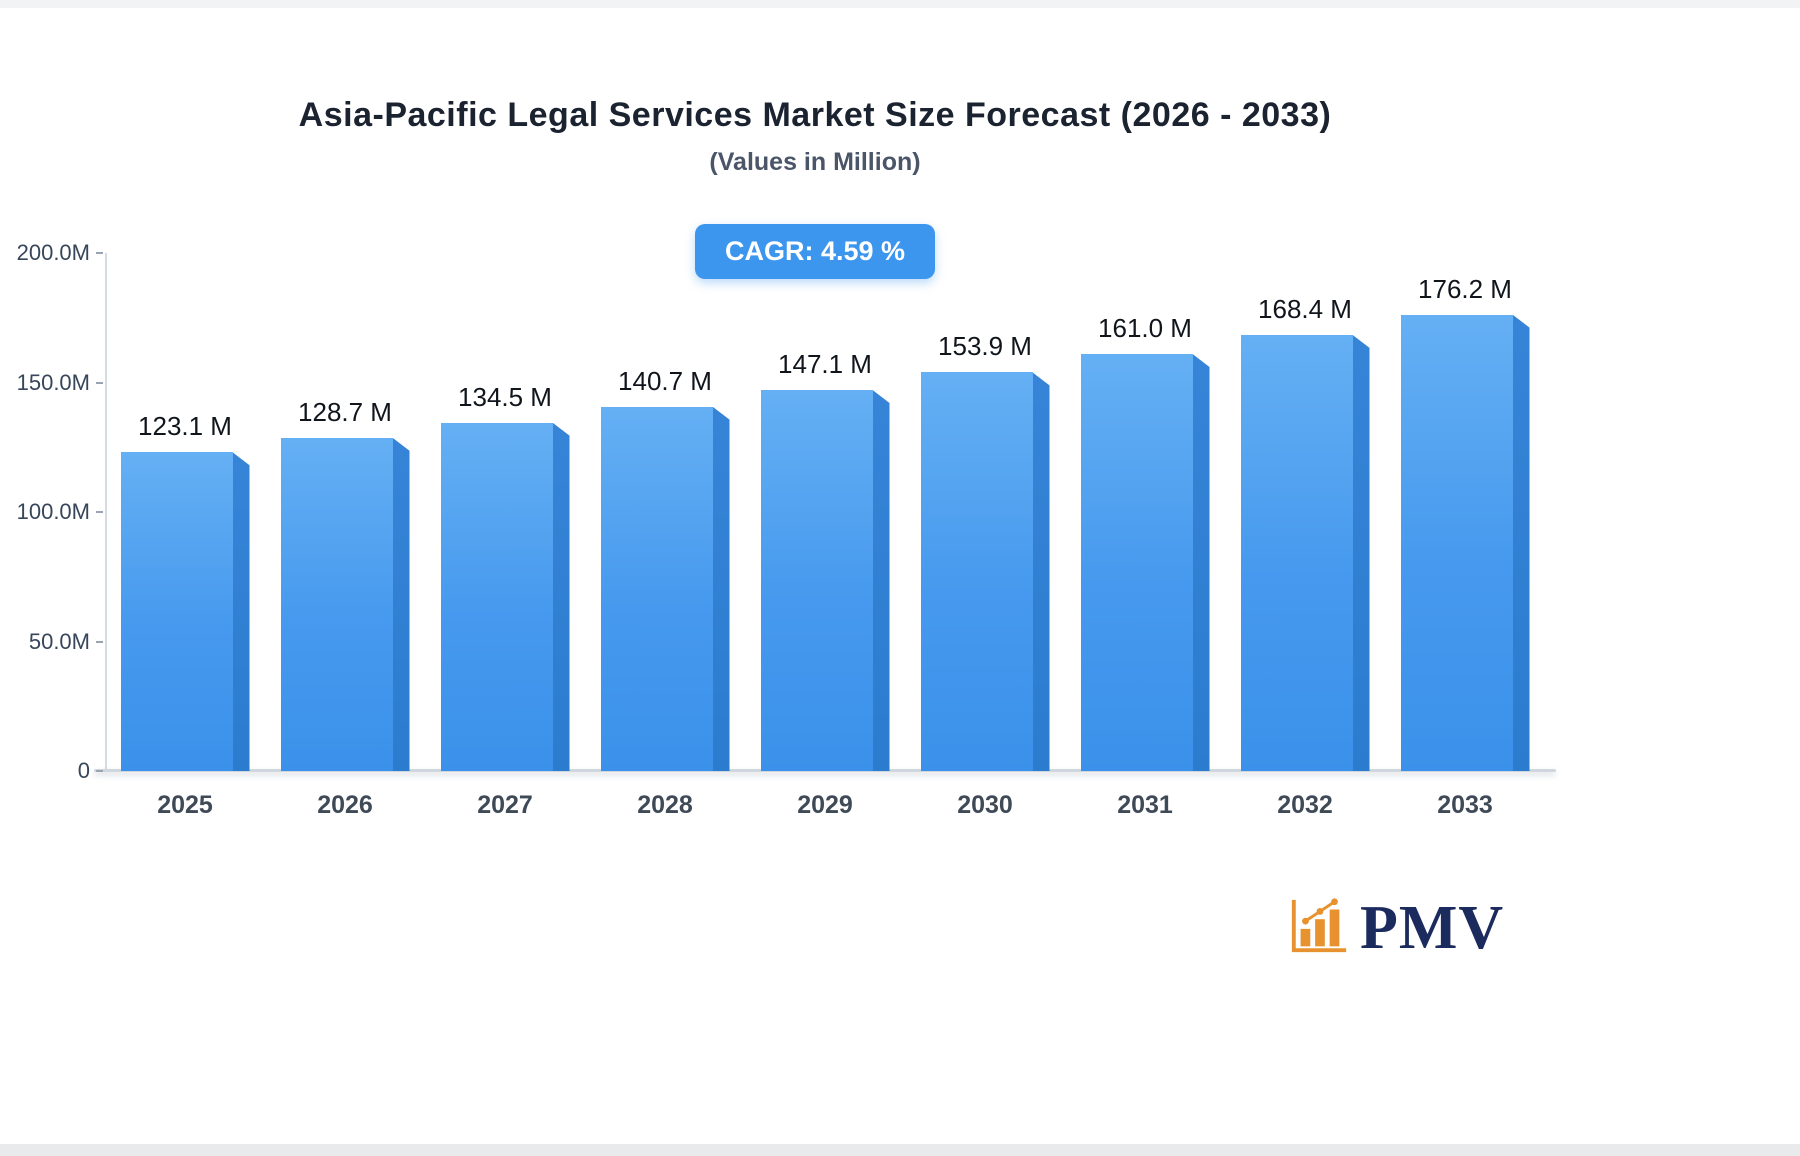  Describe the element at coordinates (900, 4) in the screenshot. I see `top-edge-strip` at that location.